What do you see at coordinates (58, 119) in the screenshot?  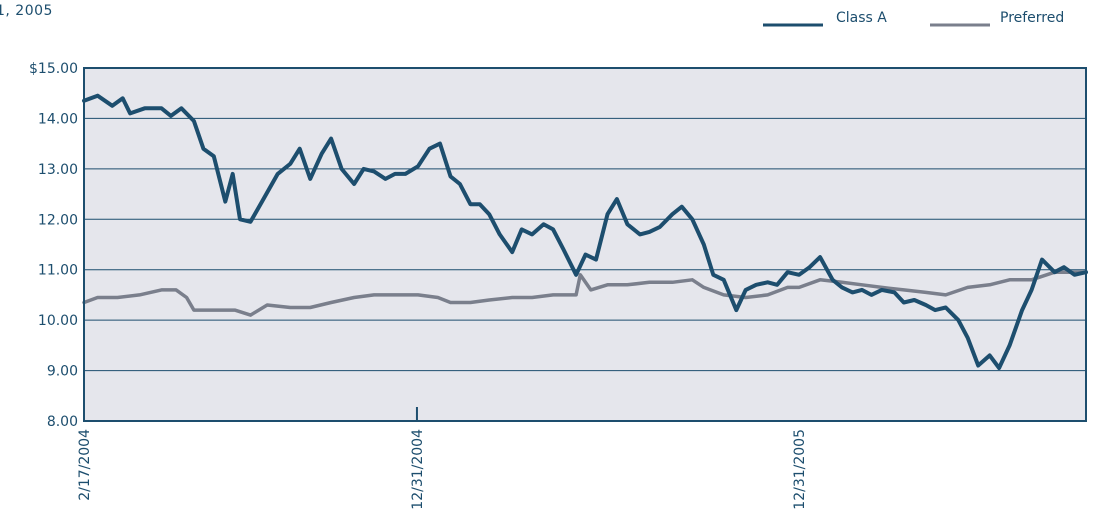 I see `y-tick-label: 14.00` at bounding box center [58, 119].